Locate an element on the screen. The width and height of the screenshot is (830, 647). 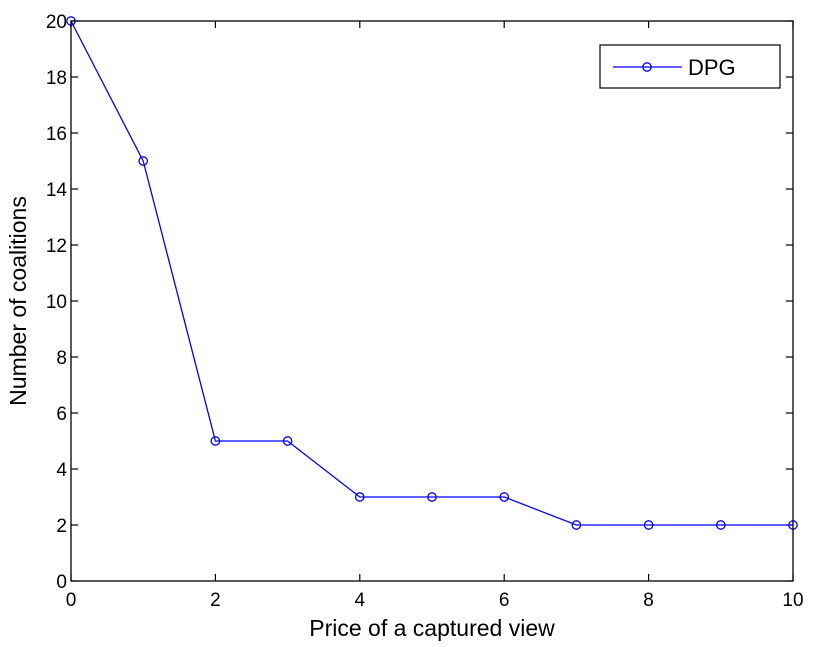
y-axis-label: Number of coalitions is located at coordinates (18, 301).